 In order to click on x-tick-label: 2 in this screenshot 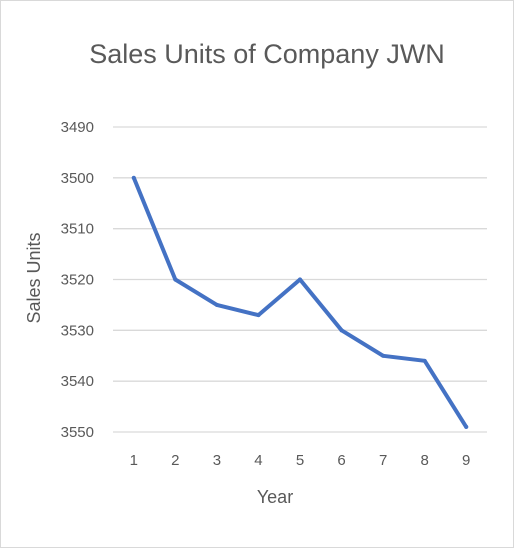, I will do `click(175, 460)`.